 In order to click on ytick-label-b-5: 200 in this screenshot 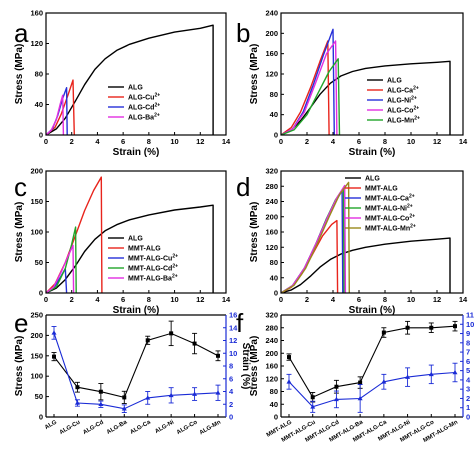, I will do `click(271, 33)`.